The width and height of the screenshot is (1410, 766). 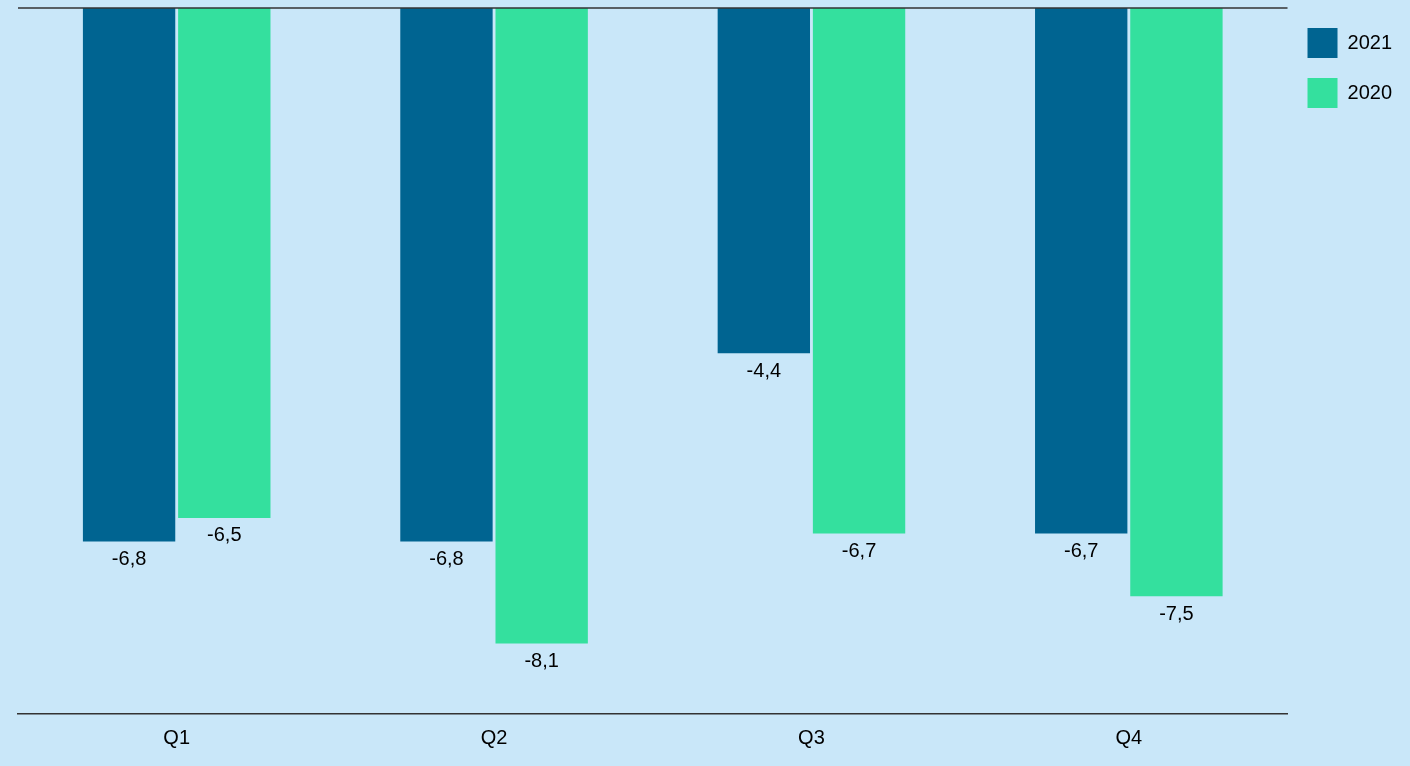 What do you see at coordinates (764, 369) in the screenshot?
I see `data-label: -4,4` at bounding box center [764, 369].